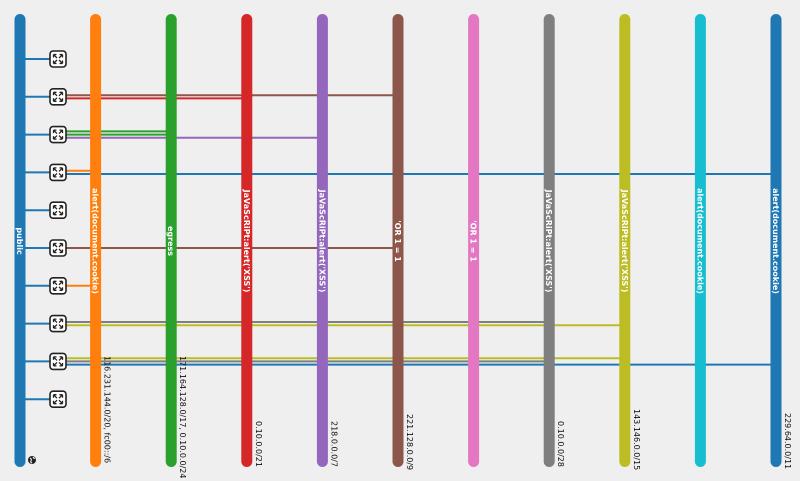  I want to click on network-cidr-label: 229.64.0.0/11, so click(787, 441).